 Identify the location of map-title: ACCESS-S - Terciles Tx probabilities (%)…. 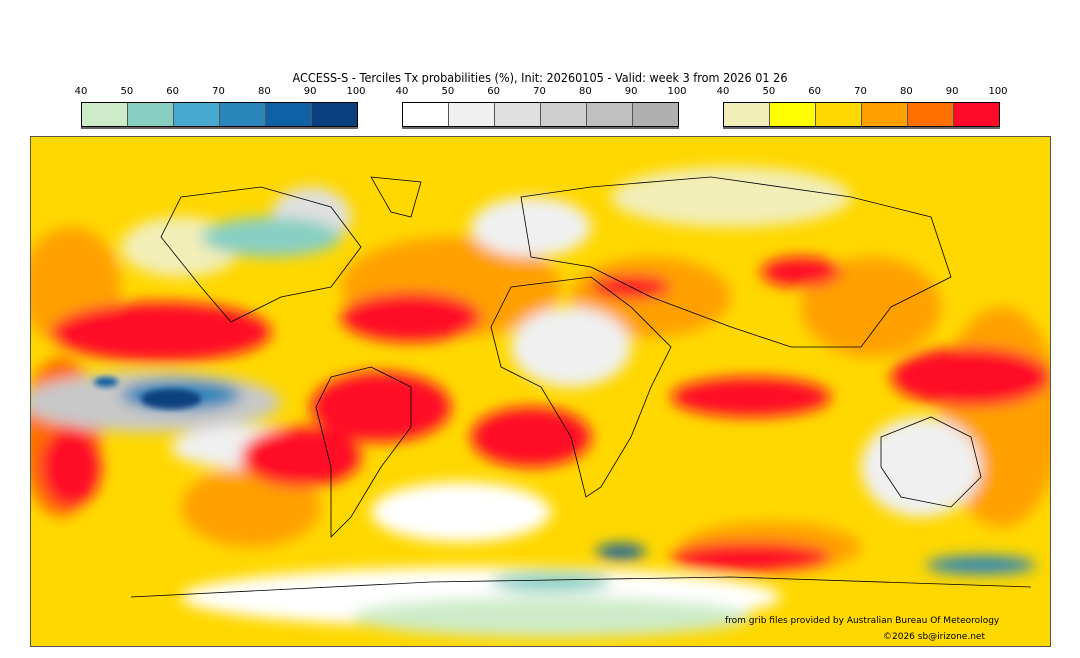
(540, 77).